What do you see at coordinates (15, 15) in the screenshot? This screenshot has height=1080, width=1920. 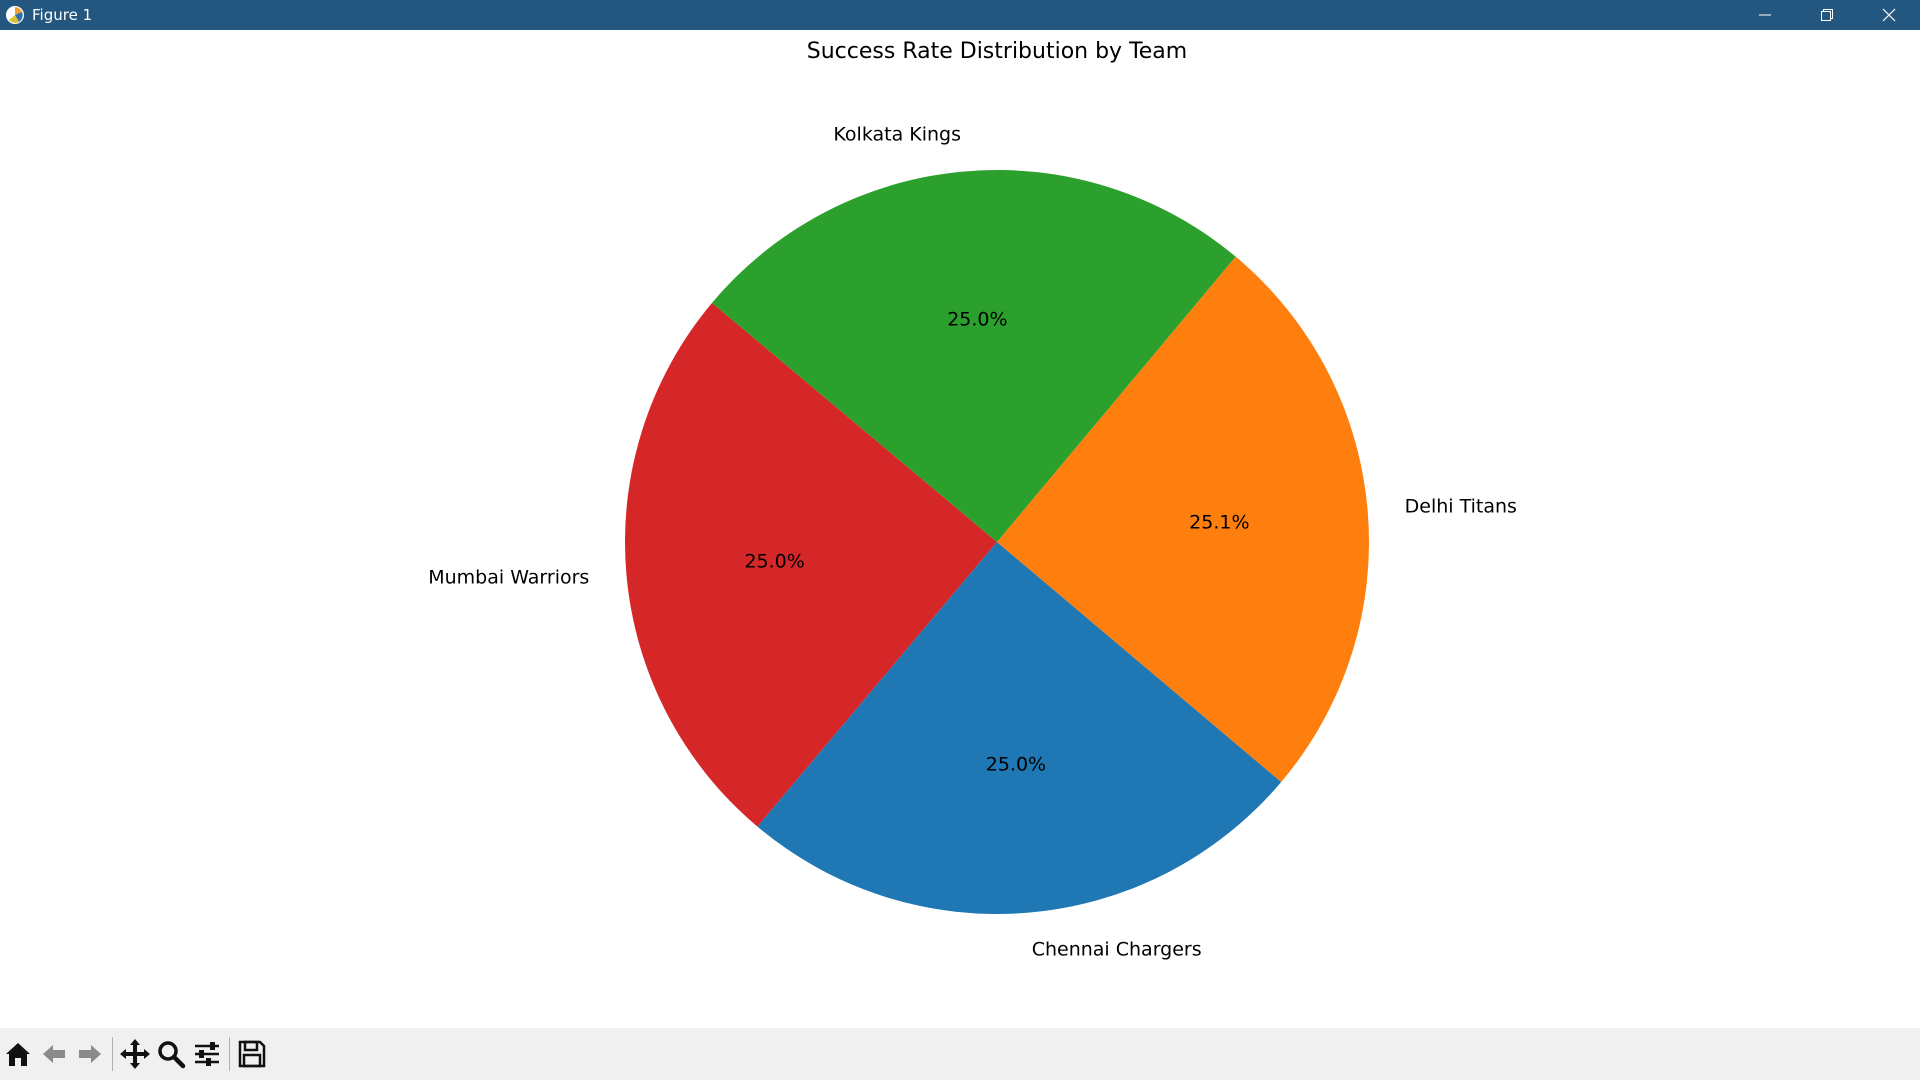 I see `matplotlib-app-icon` at bounding box center [15, 15].